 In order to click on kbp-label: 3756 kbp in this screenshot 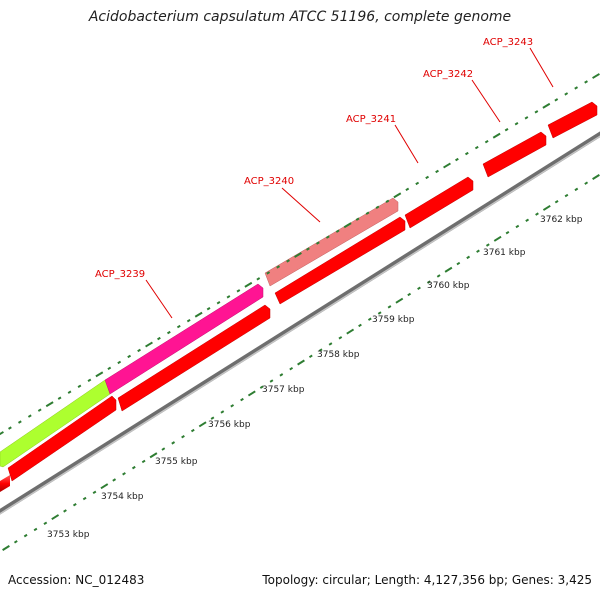, I will do `click(229, 425)`.